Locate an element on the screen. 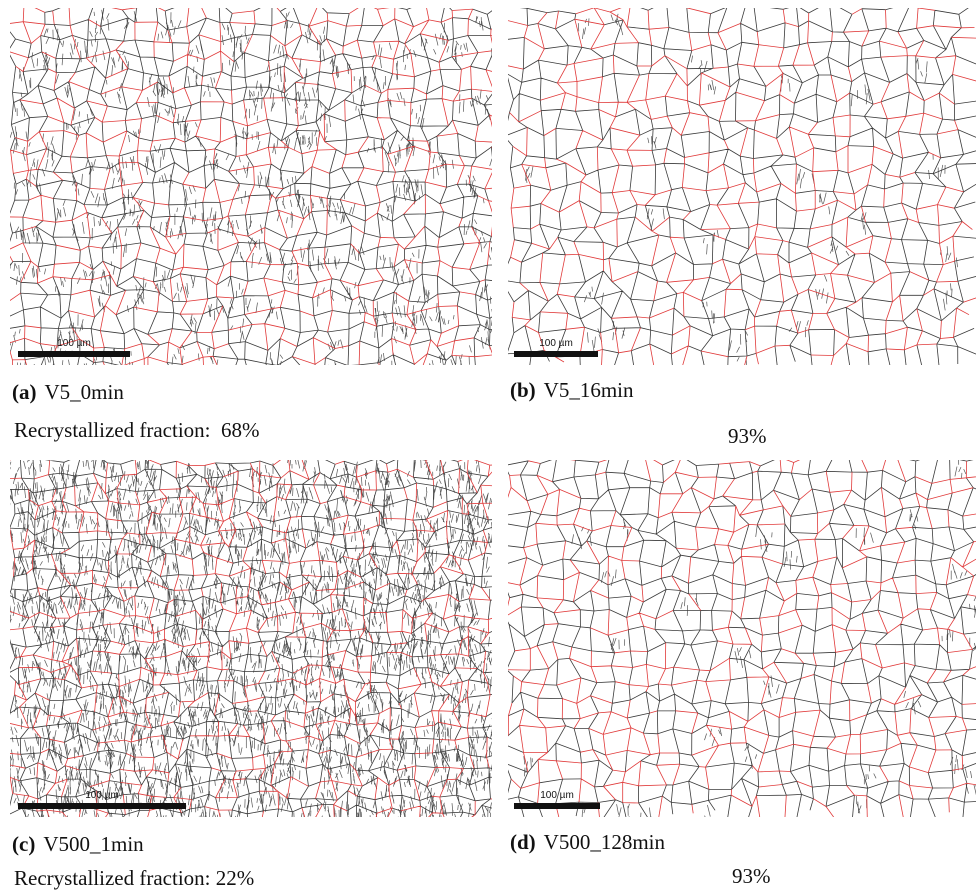 The width and height of the screenshot is (976, 893). fraction-a-value: 68% is located at coordinates (240, 430).